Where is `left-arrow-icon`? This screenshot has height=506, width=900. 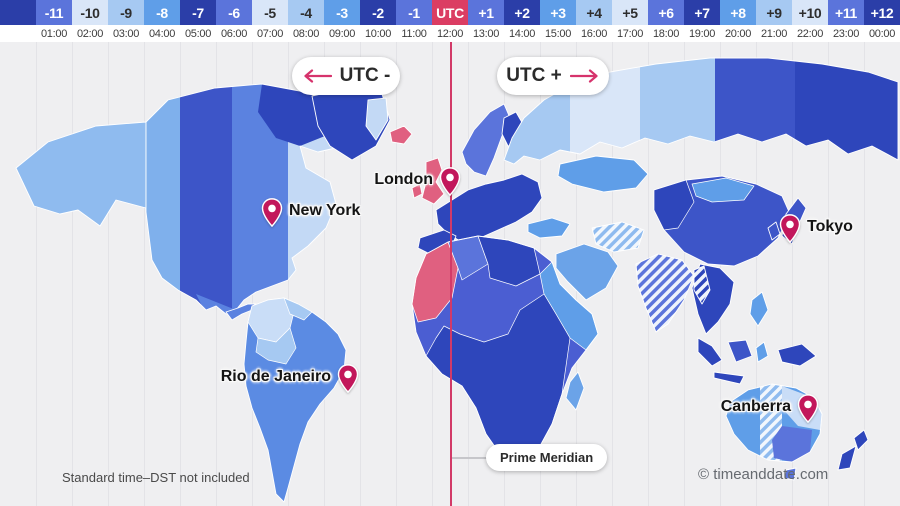
left-arrow-icon is located at coordinates (318, 76).